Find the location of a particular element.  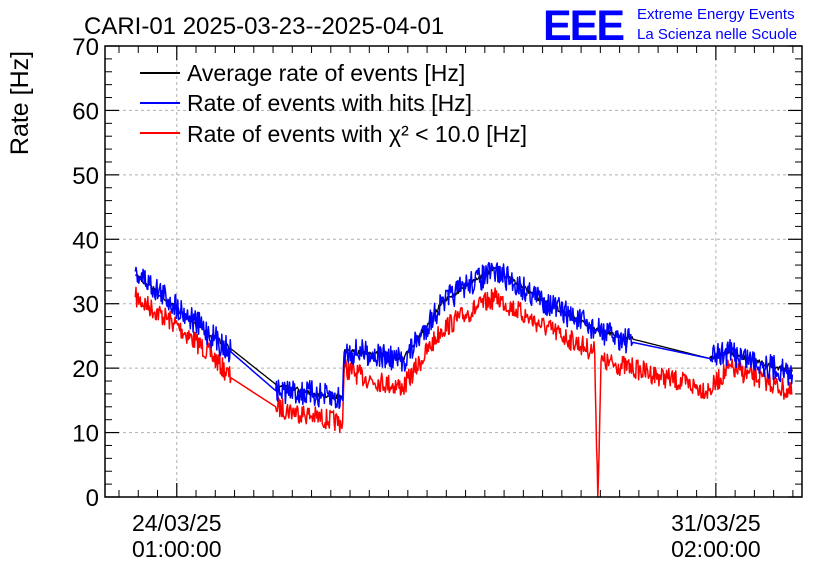

x-tick-label-time: 02:00:00 is located at coordinates (716, 549).